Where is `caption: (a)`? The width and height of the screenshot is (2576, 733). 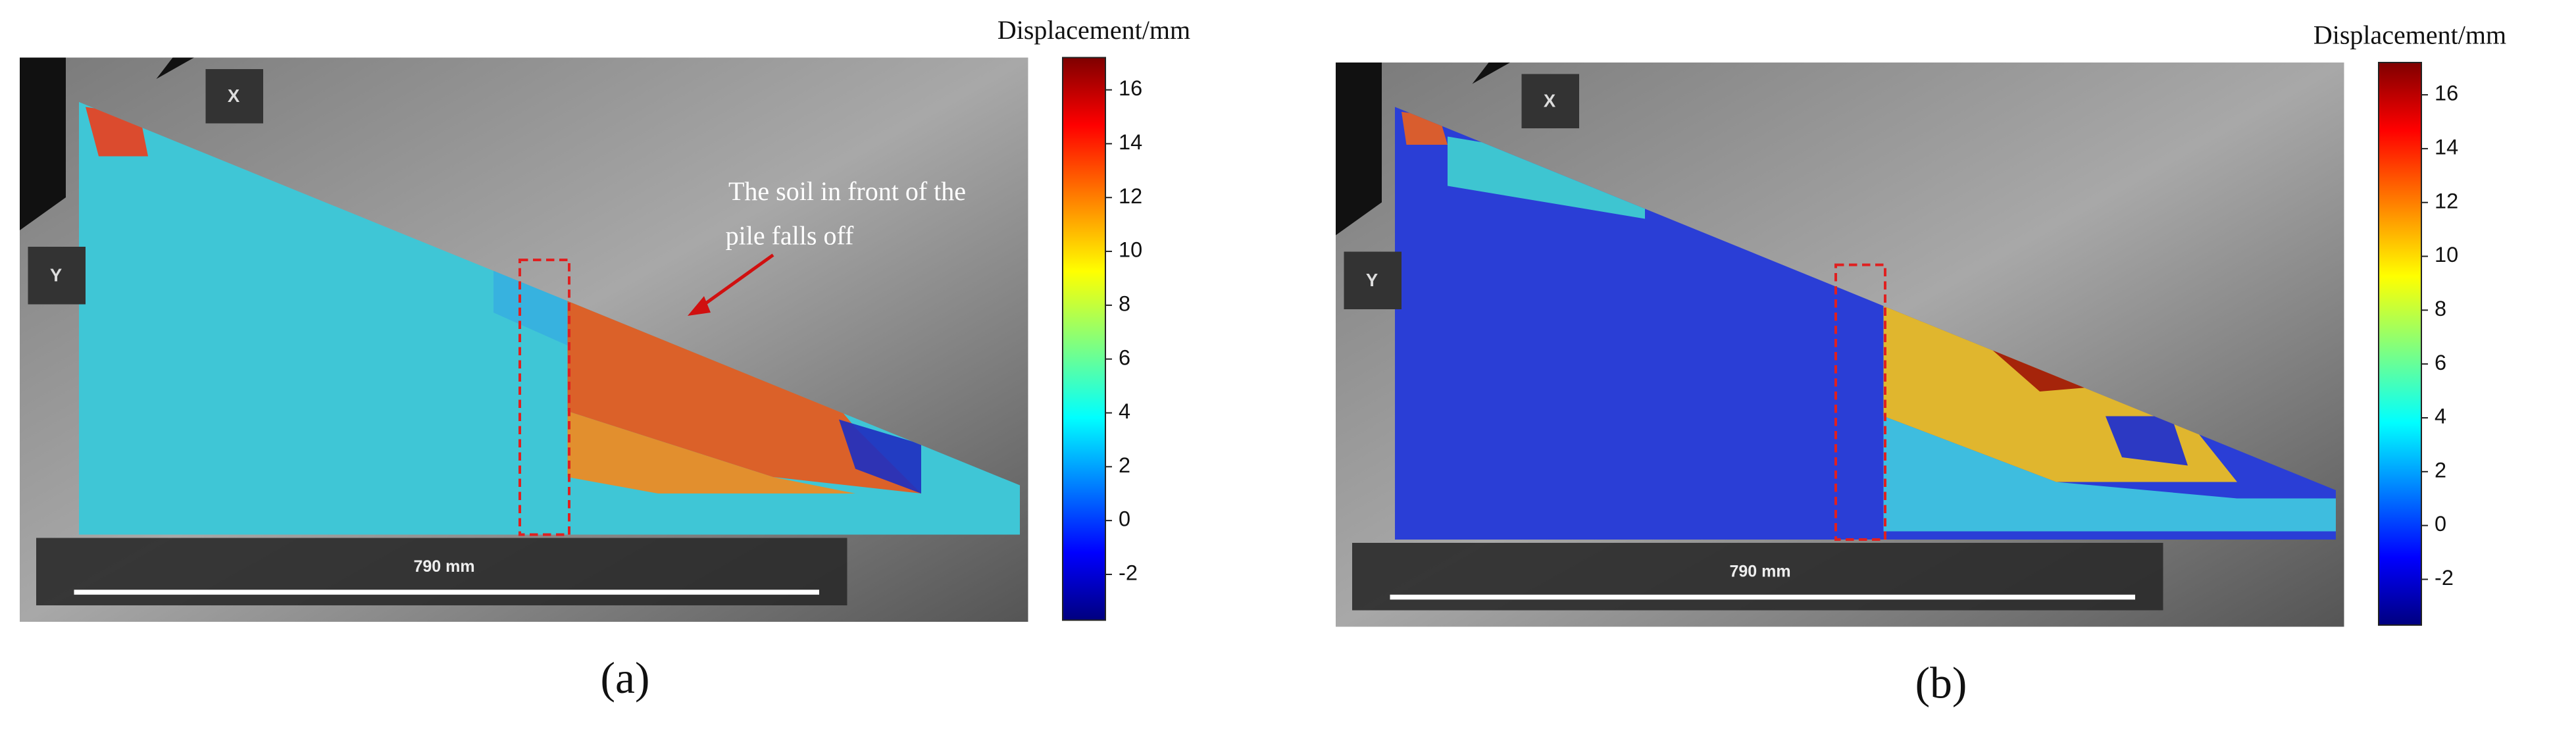
caption: (a) is located at coordinates (625, 678).